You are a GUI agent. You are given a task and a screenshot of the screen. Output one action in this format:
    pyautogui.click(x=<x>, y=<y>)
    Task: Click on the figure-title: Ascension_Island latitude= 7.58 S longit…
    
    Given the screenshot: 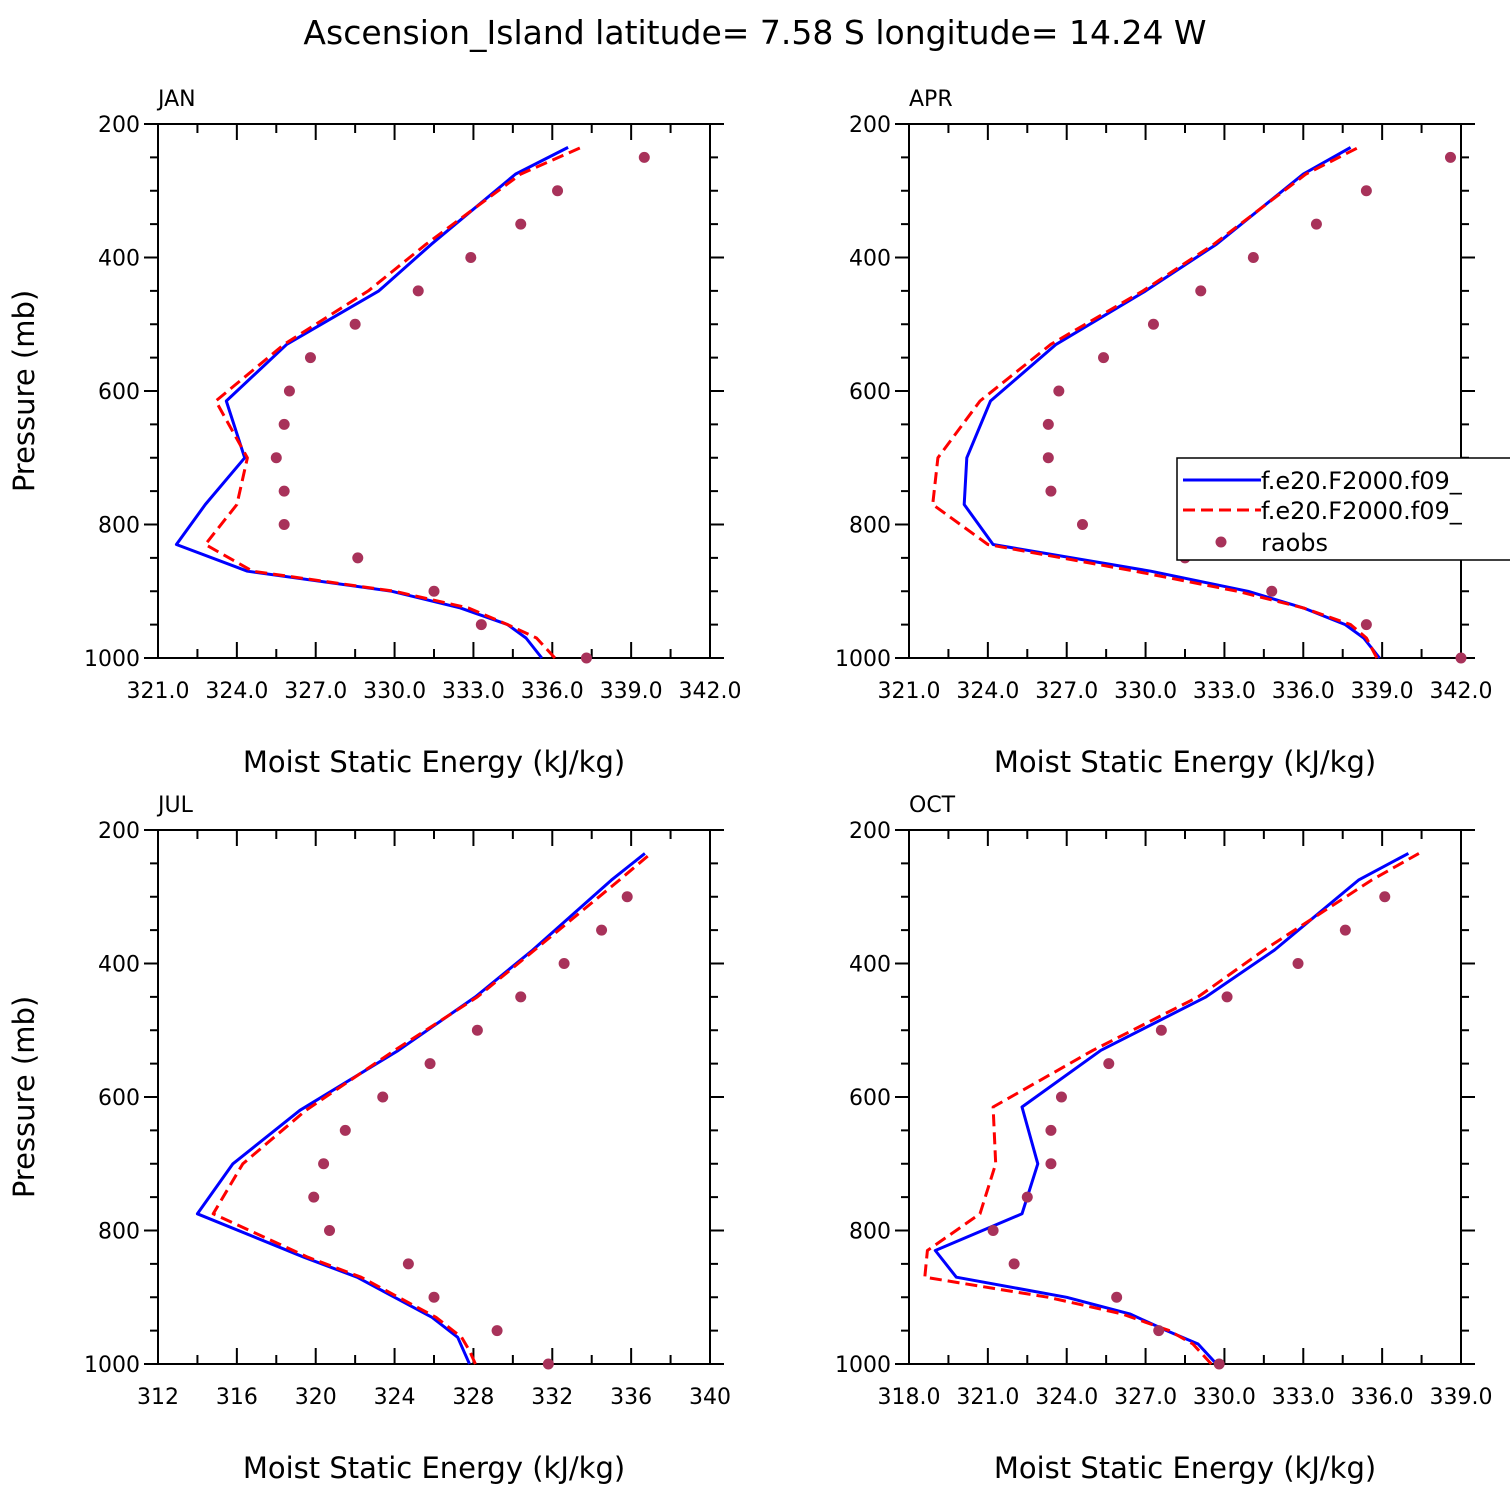 What is the action you would take?
    pyautogui.click(x=754, y=32)
    